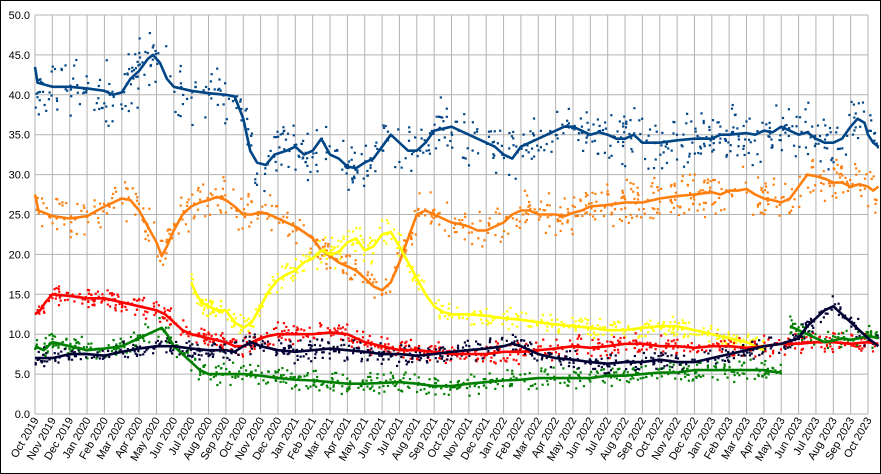 This screenshot has height=474, width=881. I want to click on series-line, so click(408, 357).